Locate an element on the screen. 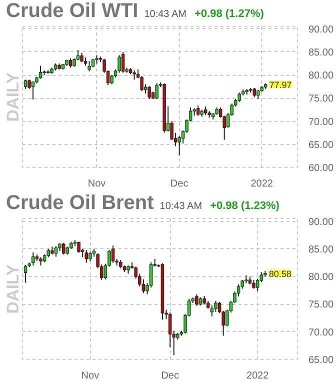  y-tick-label: 60.00 is located at coordinates (321, 168).